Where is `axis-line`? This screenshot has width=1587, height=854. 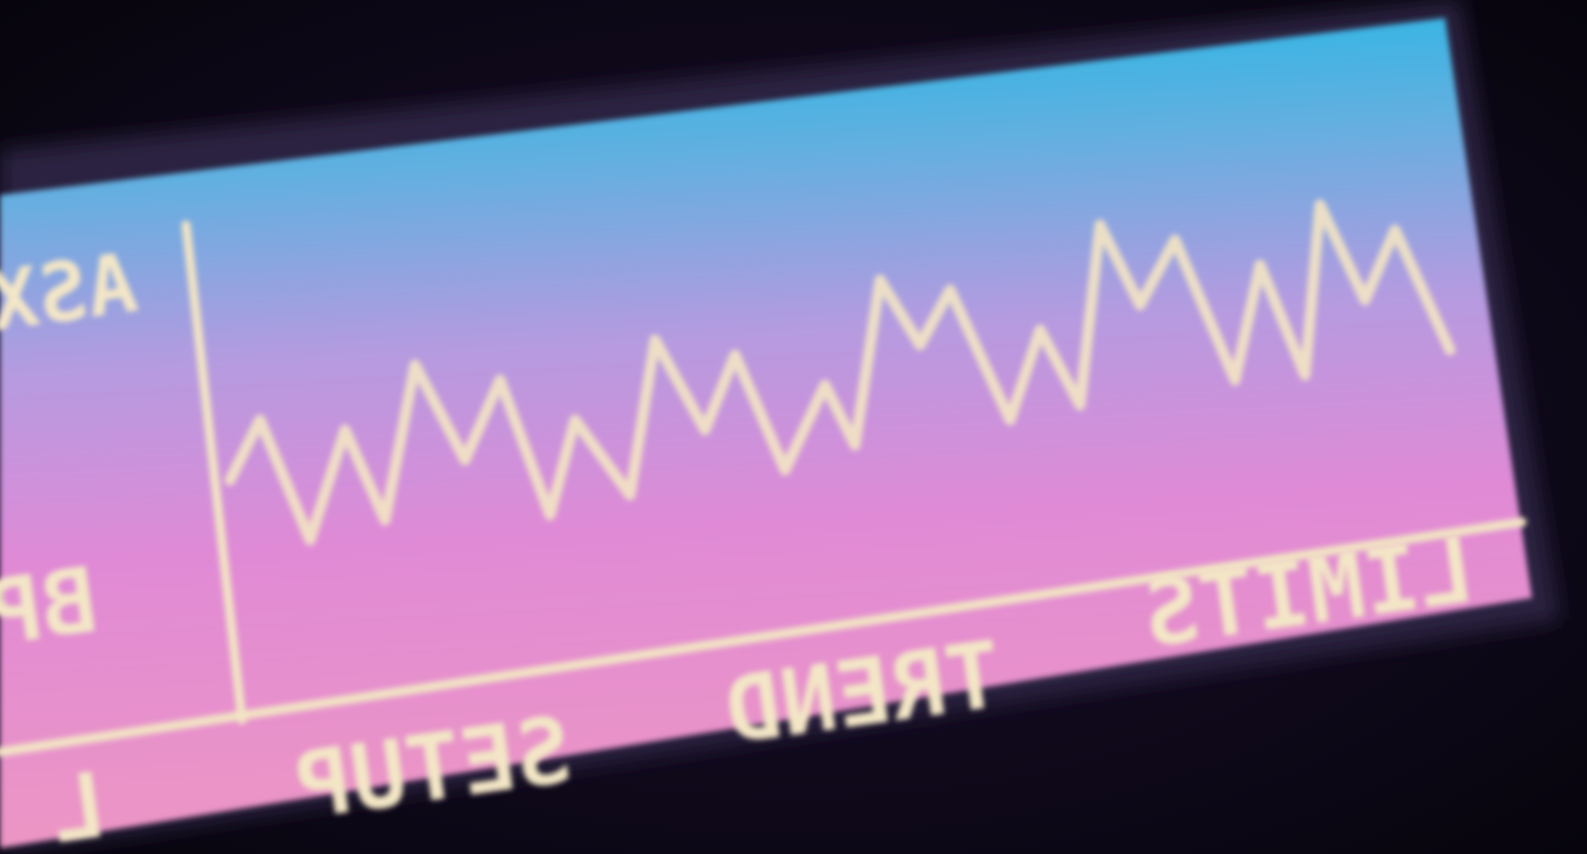 axis-line is located at coordinates (214, 472).